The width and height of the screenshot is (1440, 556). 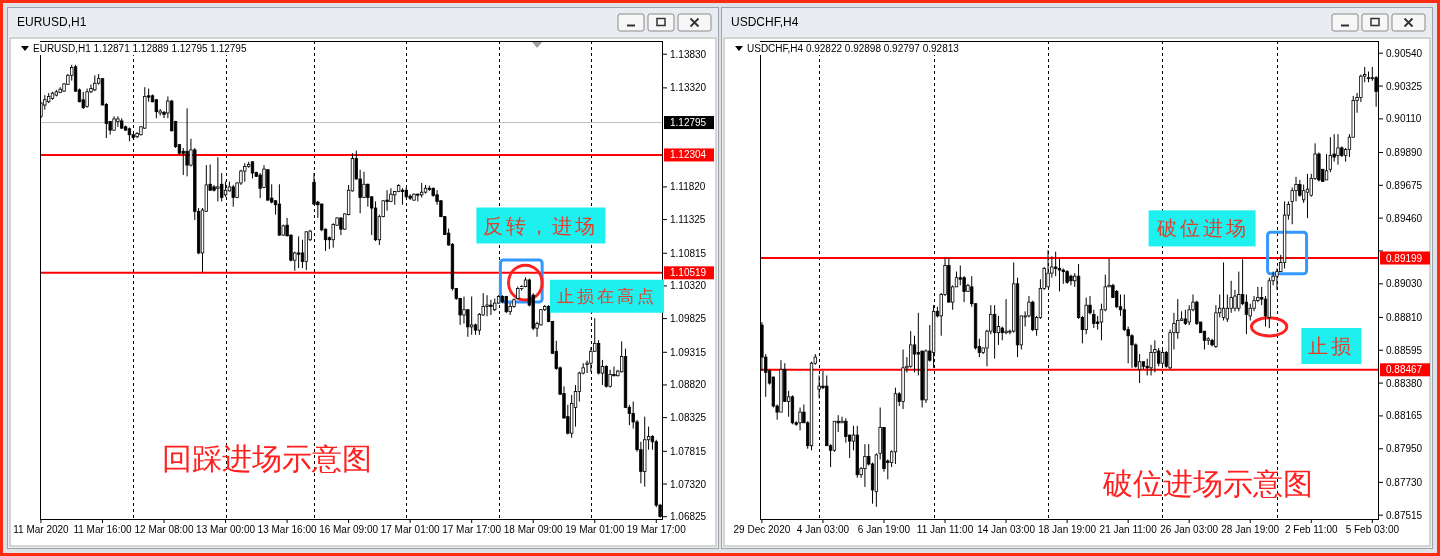 What do you see at coordinates (1372, 529) in the screenshot?
I see `x-tick-label: 5 Feb 03:00` at bounding box center [1372, 529].